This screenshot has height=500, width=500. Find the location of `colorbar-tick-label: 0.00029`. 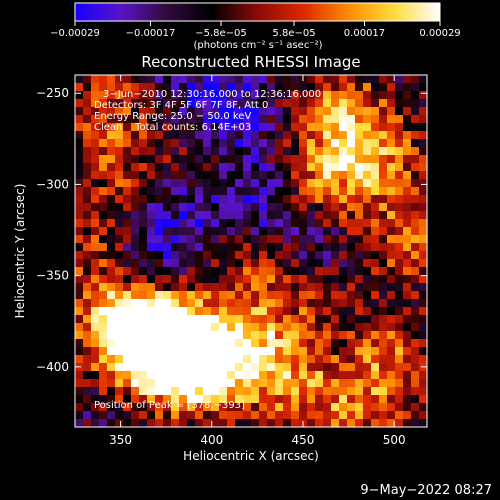

colorbar-tick-label: 0.00029 is located at coordinates (439, 33).